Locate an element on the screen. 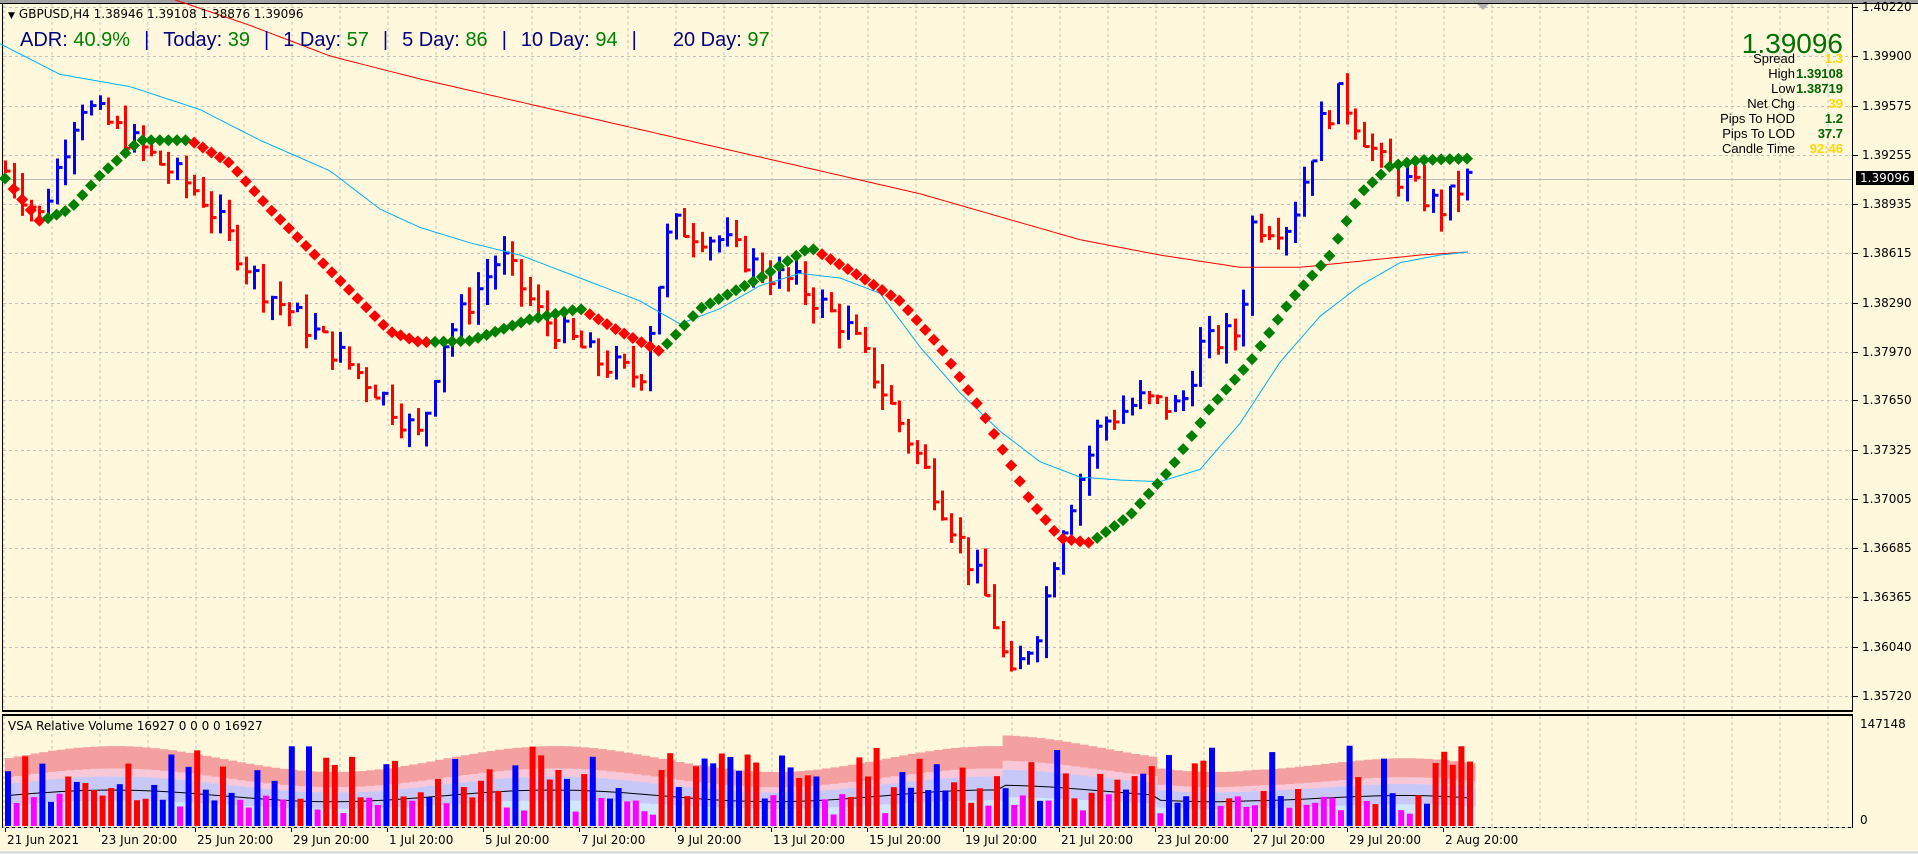 The image size is (1918, 854). price-axis-label: 1.39575 is located at coordinates (1887, 105).